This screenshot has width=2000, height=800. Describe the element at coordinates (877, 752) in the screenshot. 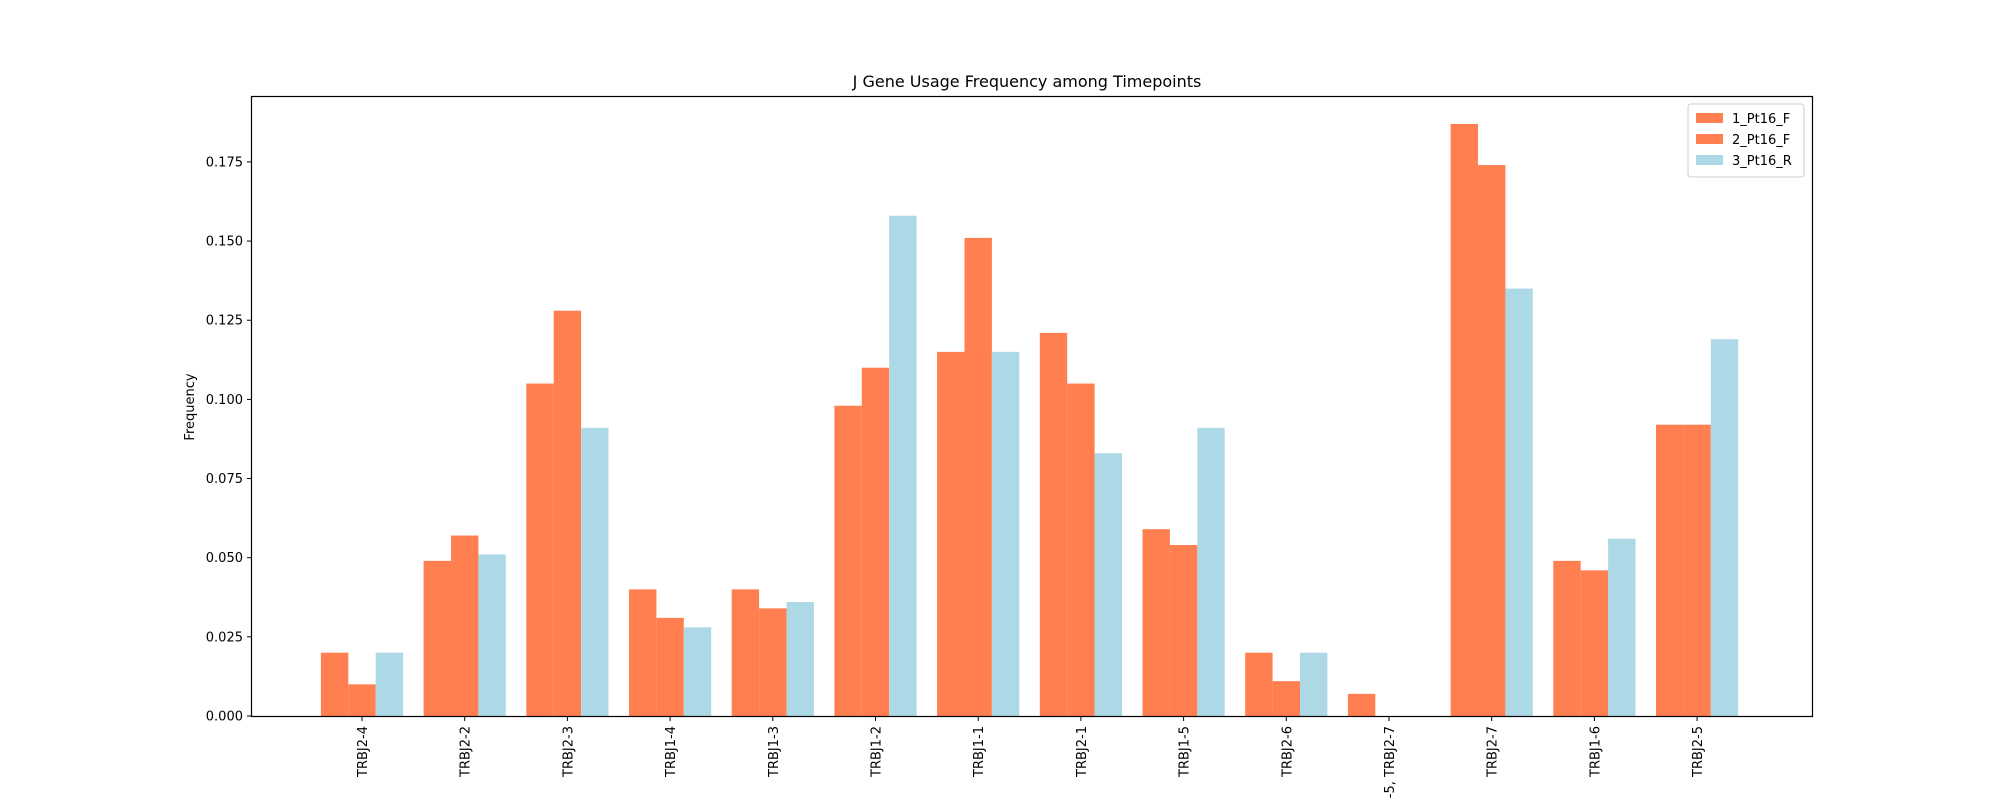

I see `x-tick-label: TRBJ1-2` at that location.